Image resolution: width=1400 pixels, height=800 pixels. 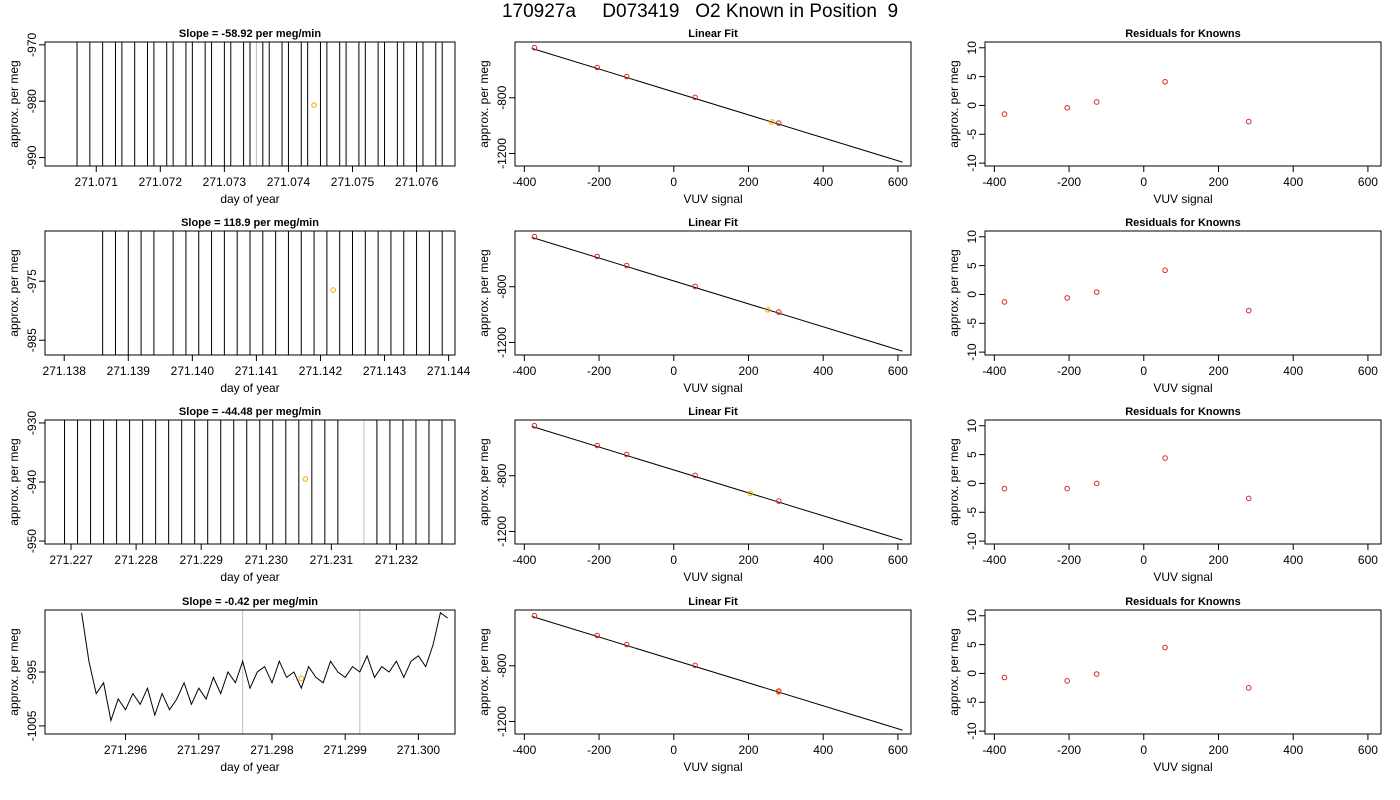 I want to click on x-tick-label: 271.229, so click(x=201, y=560).